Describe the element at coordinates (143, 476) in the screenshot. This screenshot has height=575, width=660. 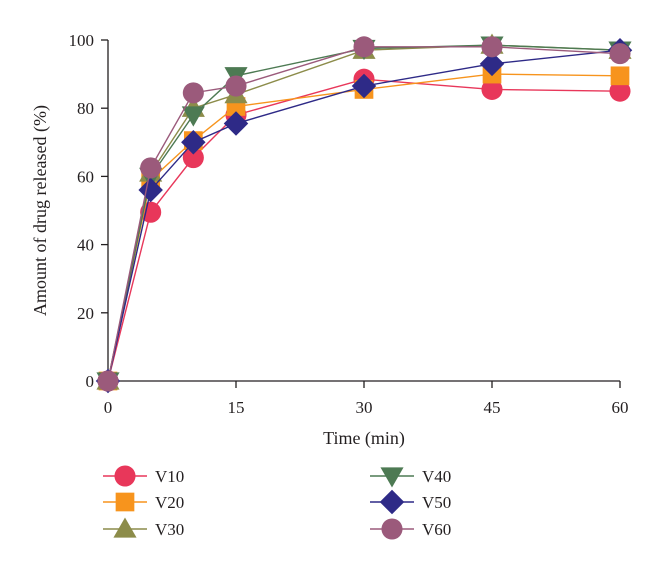
I see `legend-item: V10` at that location.